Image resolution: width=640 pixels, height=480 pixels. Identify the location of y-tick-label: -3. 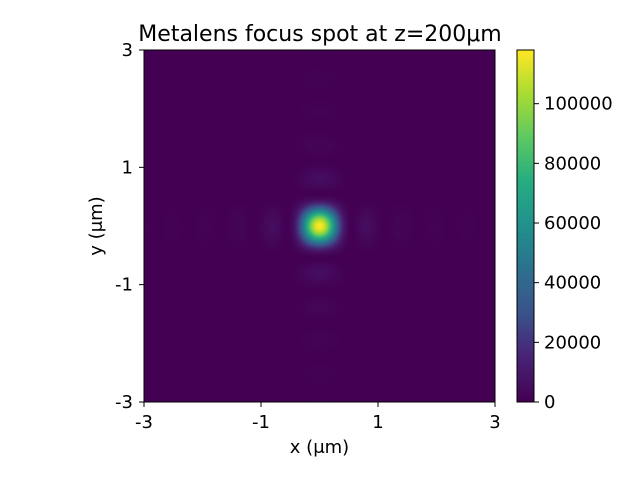
(124, 402).